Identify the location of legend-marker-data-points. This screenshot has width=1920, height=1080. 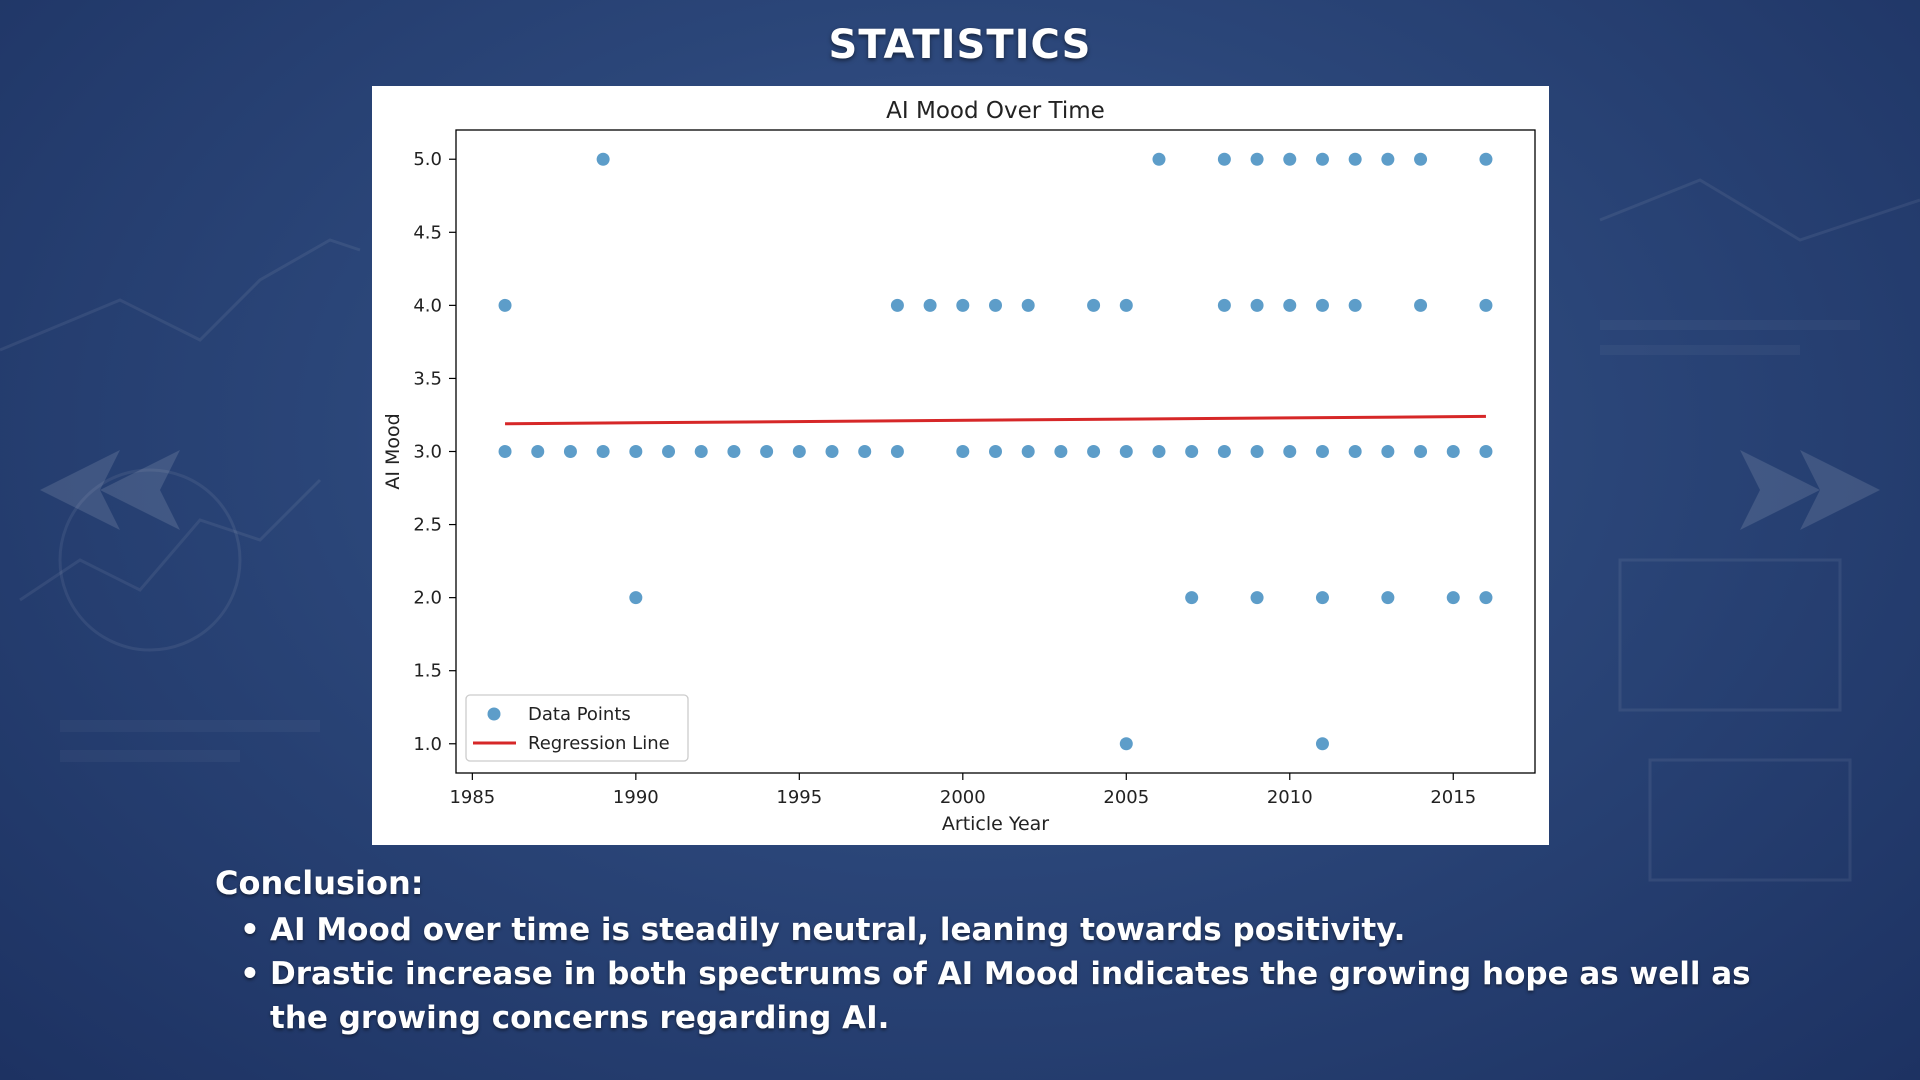
(494, 714).